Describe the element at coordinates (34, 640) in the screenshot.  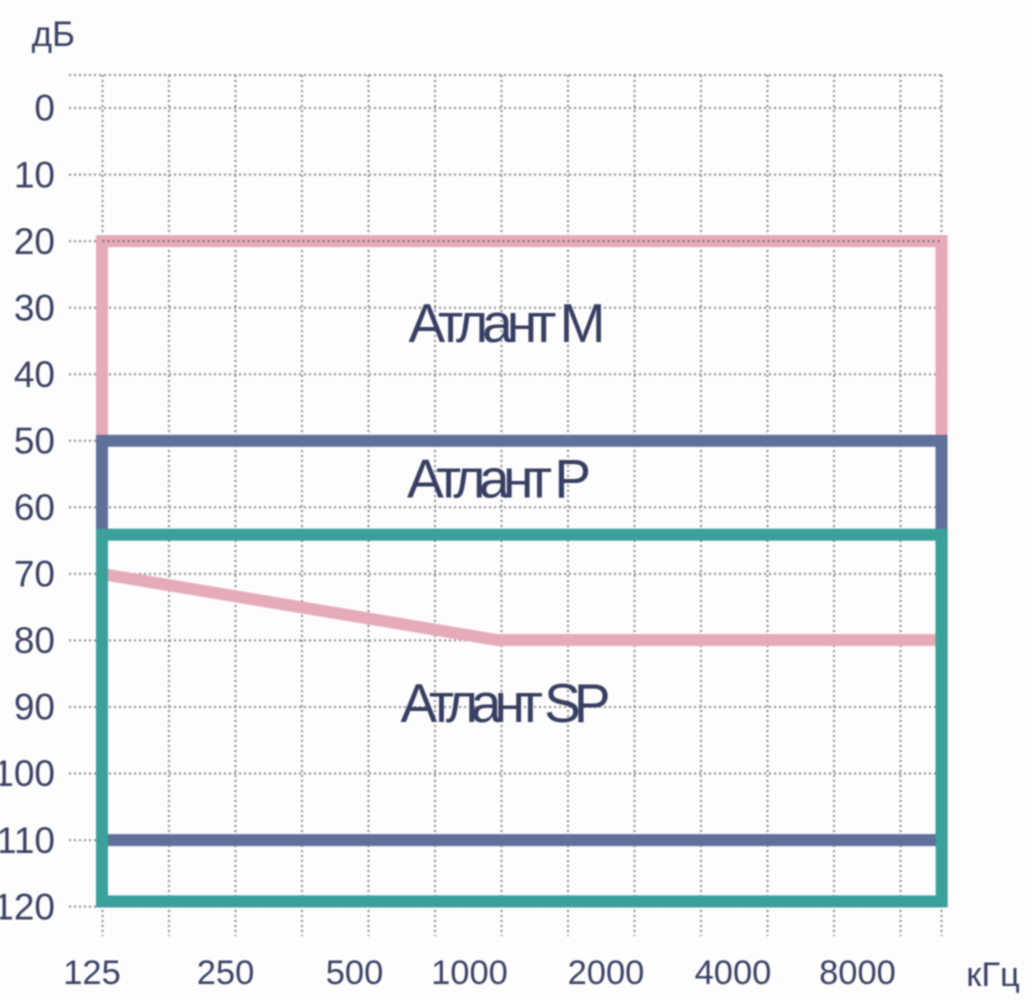
I see `svg-text: 80` at that location.